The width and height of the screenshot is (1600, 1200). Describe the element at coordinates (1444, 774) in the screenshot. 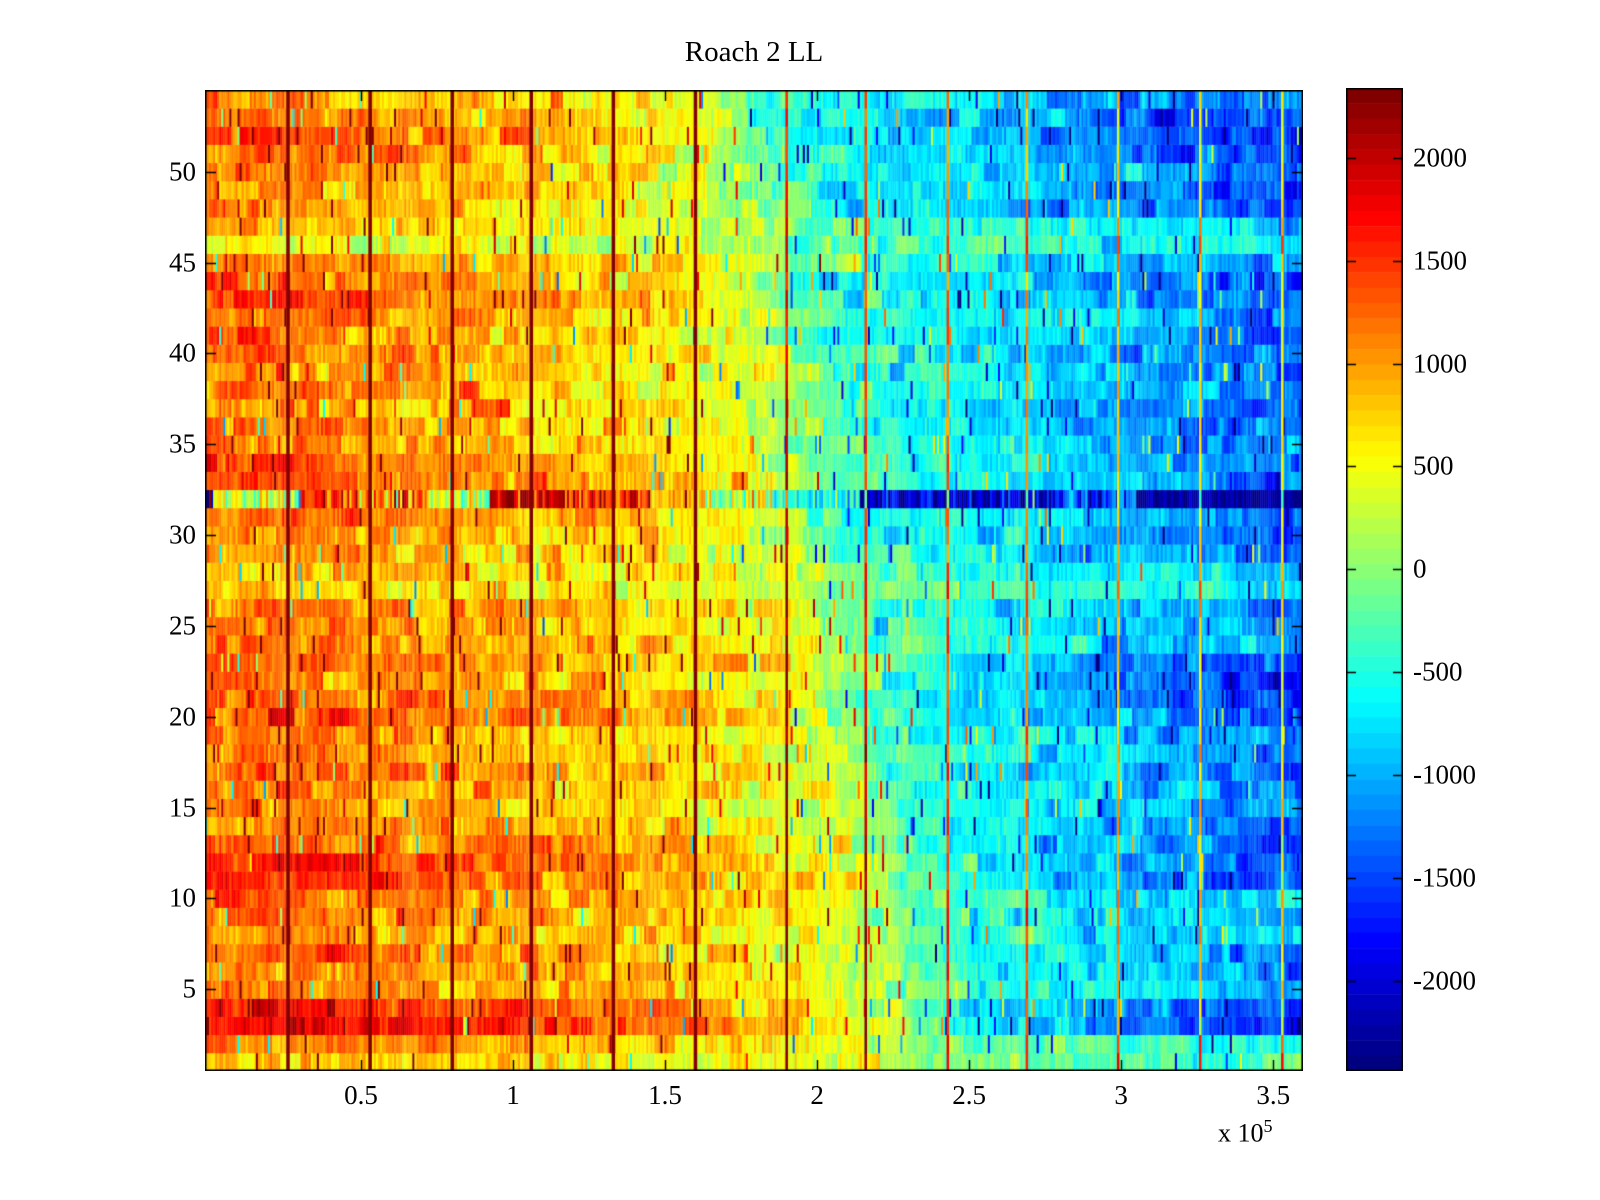

I see `colorbar-tick-label: -1000` at that location.